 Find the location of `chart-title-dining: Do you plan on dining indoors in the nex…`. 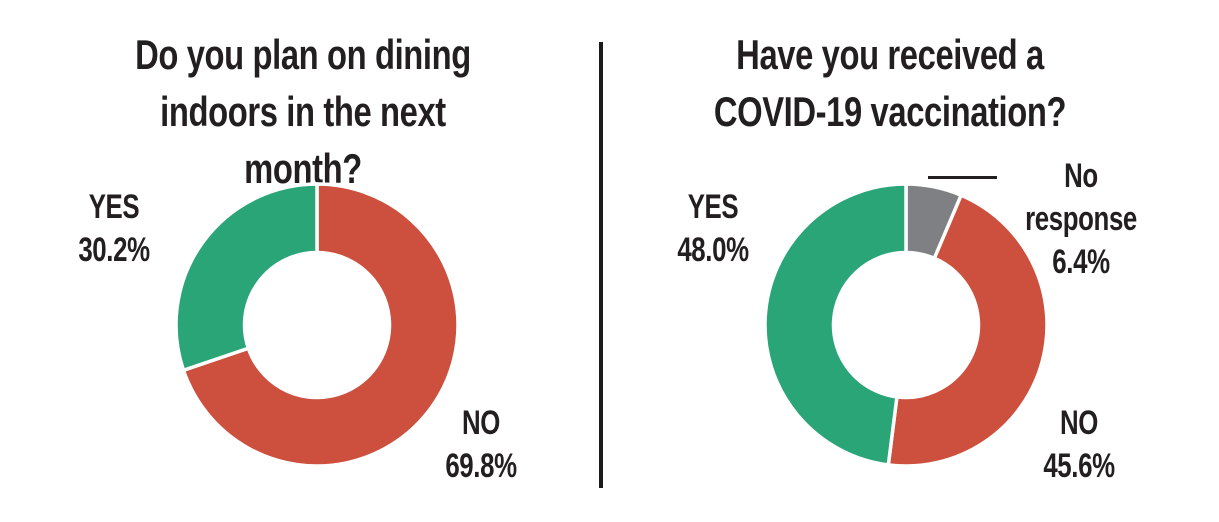

chart-title-dining: Do you plan on dining indoors in the nex… is located at coordinates (303, 111).